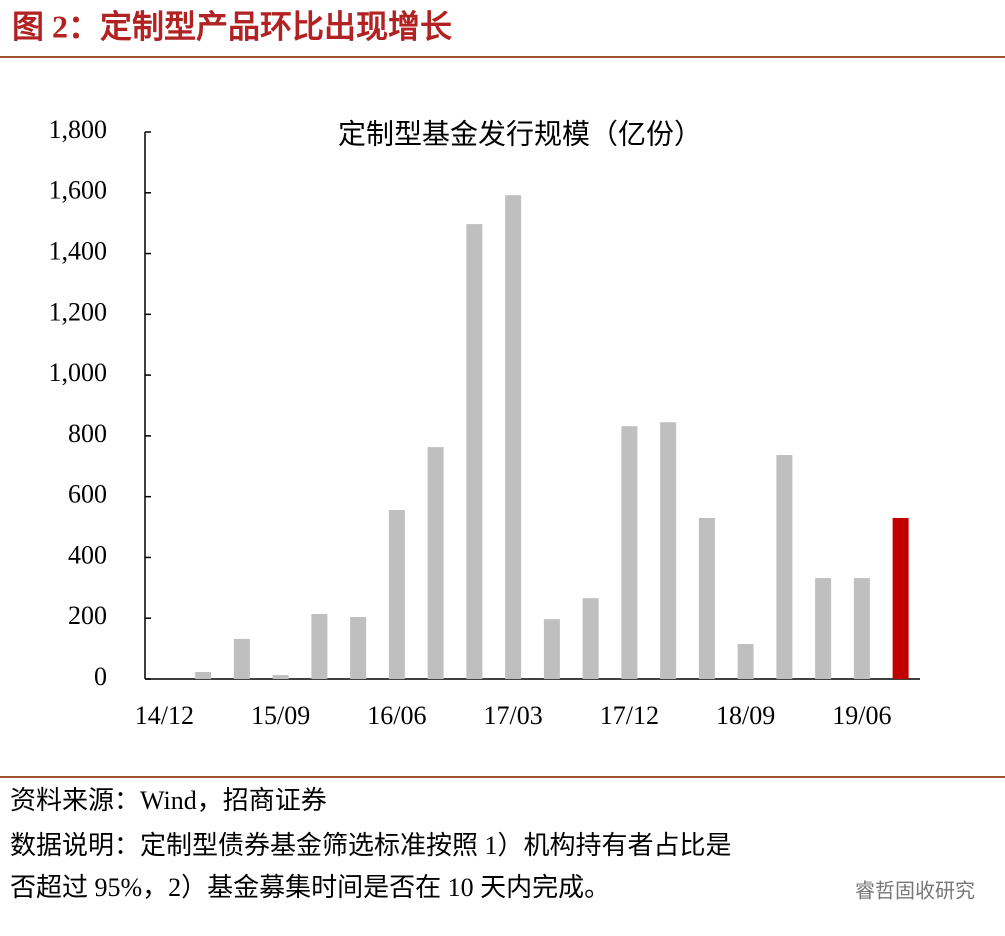  What do you see at coordinates (87, 554) in the screenshot?
I see `y-tick-label: 400` at bounding box center [87, 554].